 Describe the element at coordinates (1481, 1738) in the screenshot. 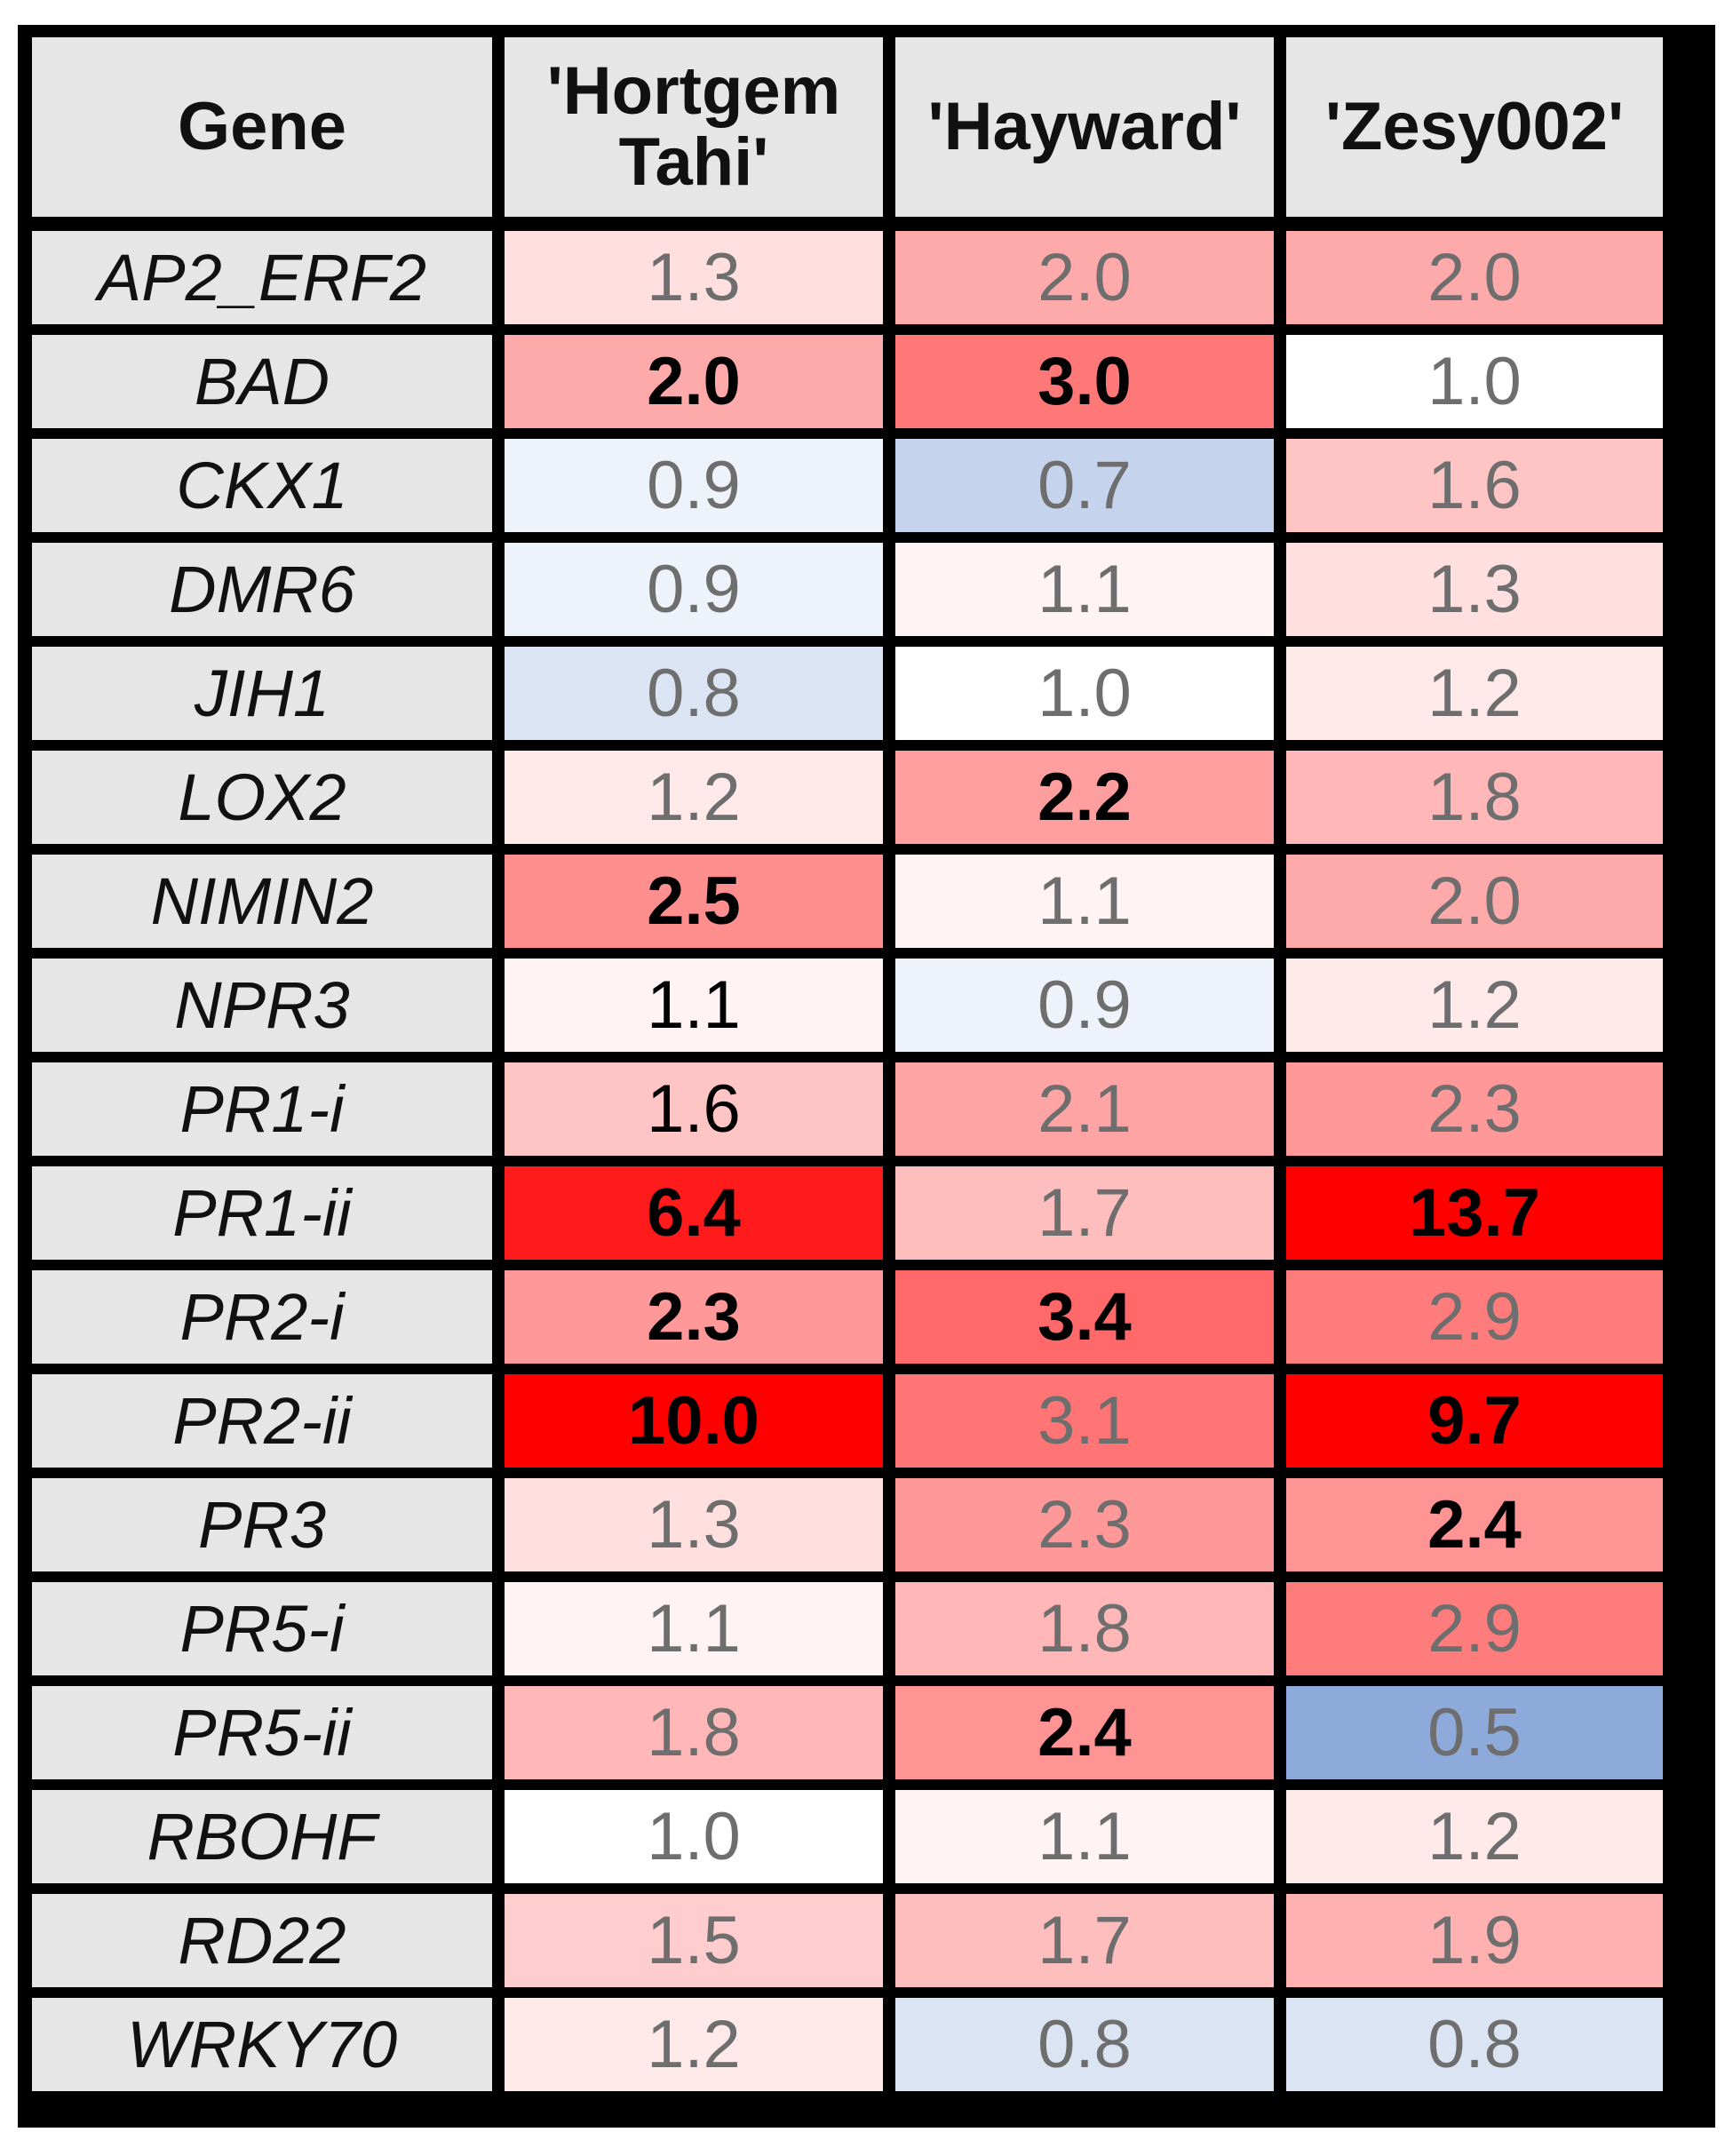

I see `heatmap-value-cell: 0.5` at that location.